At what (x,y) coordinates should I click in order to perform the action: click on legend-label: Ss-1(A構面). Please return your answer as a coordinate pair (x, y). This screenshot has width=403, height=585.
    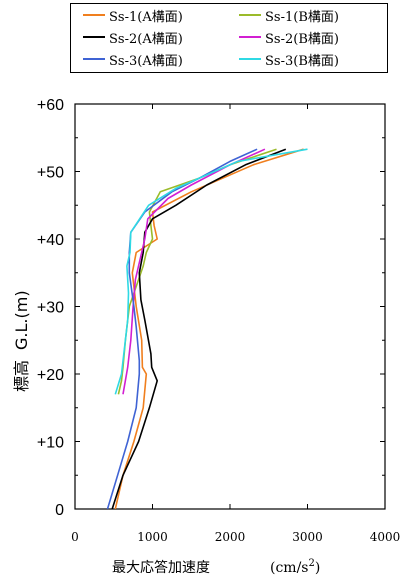
    Looking at the image, I should click on (146, 15).